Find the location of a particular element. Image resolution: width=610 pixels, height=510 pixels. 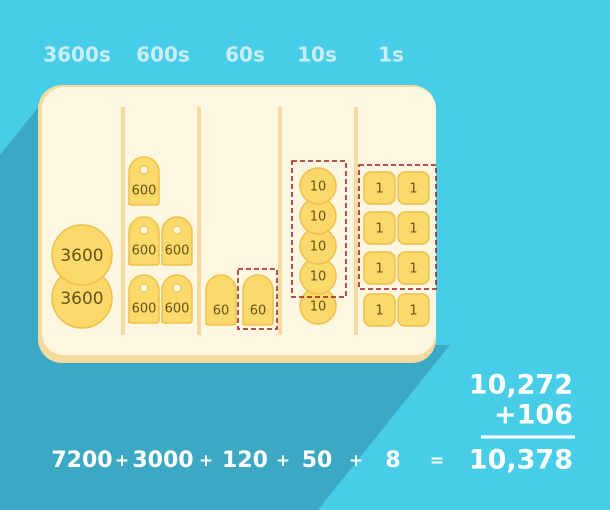

term: 3000 is located at coordinates (162, 460).